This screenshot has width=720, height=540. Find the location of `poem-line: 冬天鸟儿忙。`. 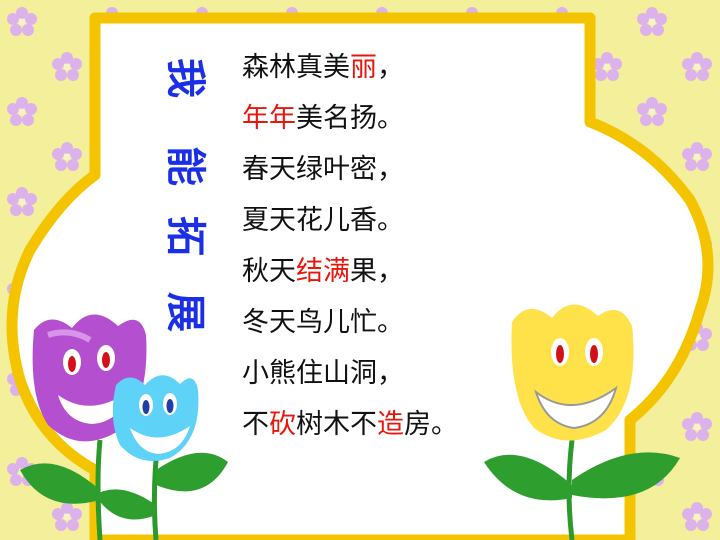

poem-line: 冬天鸟儿忙。 is located at coordinates (407, 328).